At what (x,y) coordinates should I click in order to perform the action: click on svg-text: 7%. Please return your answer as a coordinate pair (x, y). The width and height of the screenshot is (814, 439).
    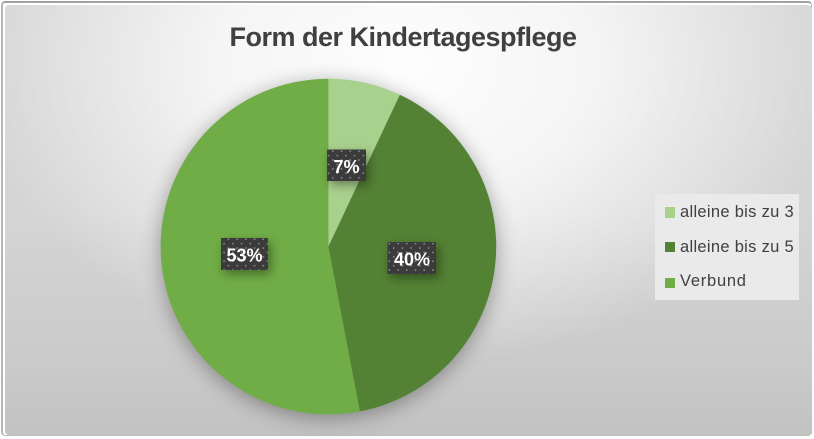
    Looking at the image, I should click on (346, 167).